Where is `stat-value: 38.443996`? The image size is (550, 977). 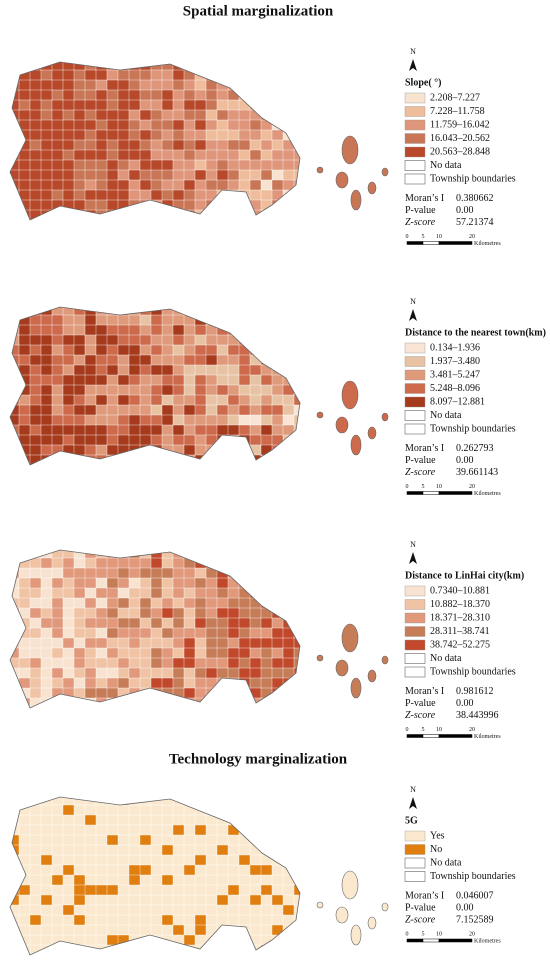
stat-value: 38.443996 is located at coordinates (477, 715).